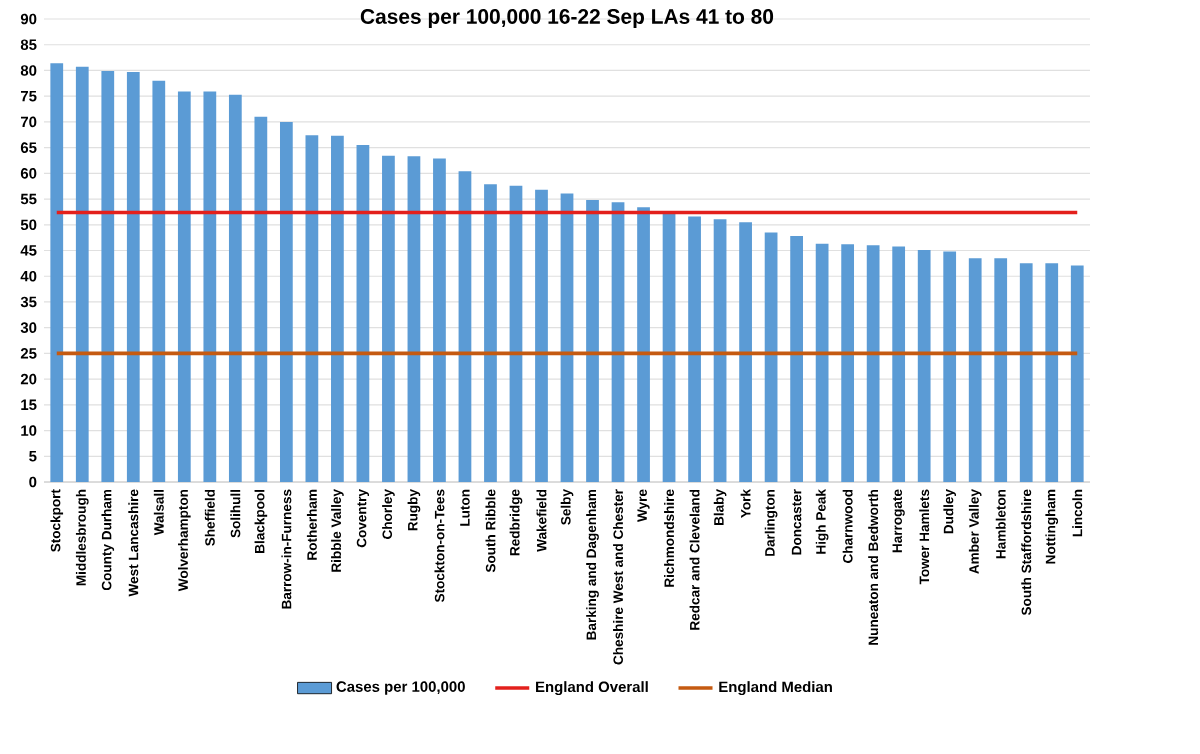 The height and width of the screenshot is (754, 1200). I want to click on chart-title: Cases per 100,000 16-22 Sep LAs 41 to 80, so click(567, 19).